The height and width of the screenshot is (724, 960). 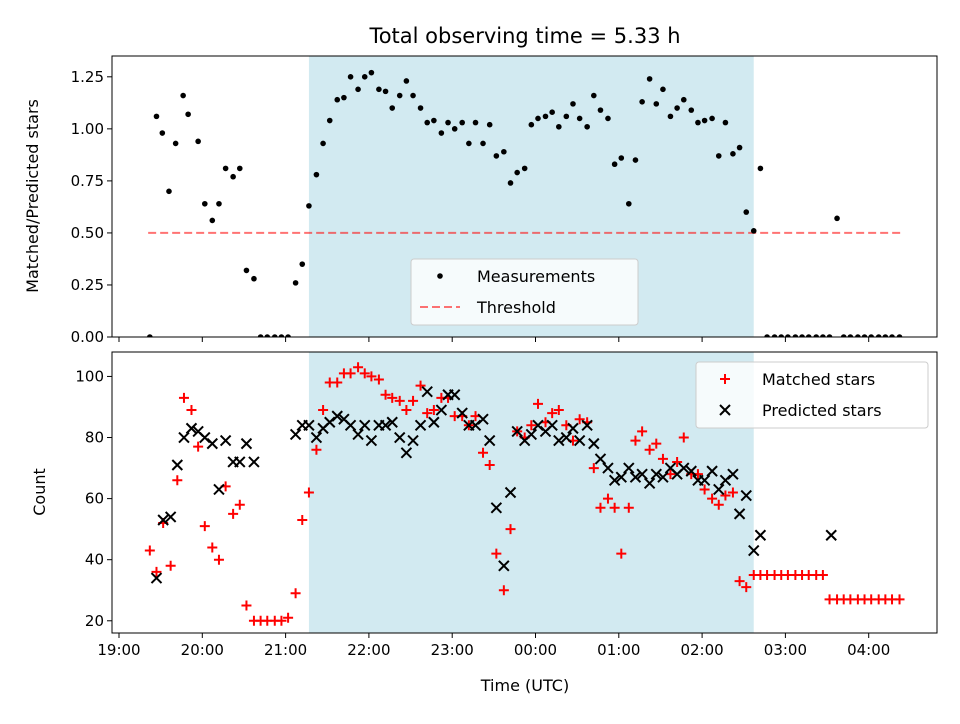 I want to click on y-tick-label: 0.75, so click(x=87, y=181).